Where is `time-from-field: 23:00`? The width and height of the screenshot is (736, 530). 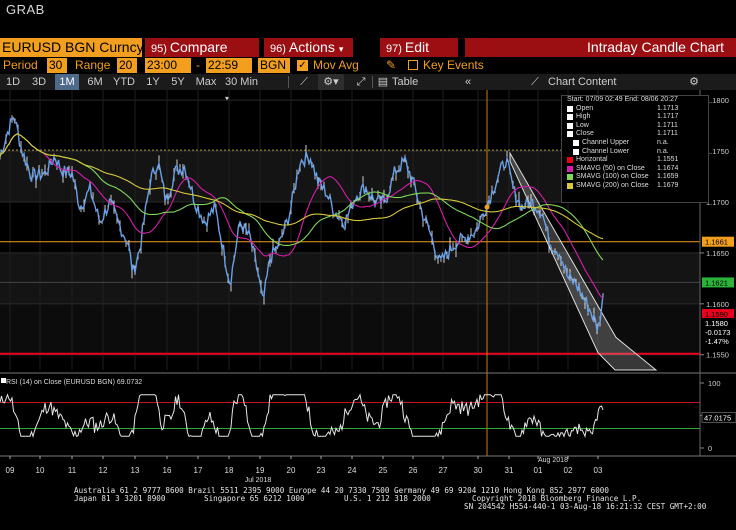 time-from-field: 23:00 is located at coordinates (168, 65).